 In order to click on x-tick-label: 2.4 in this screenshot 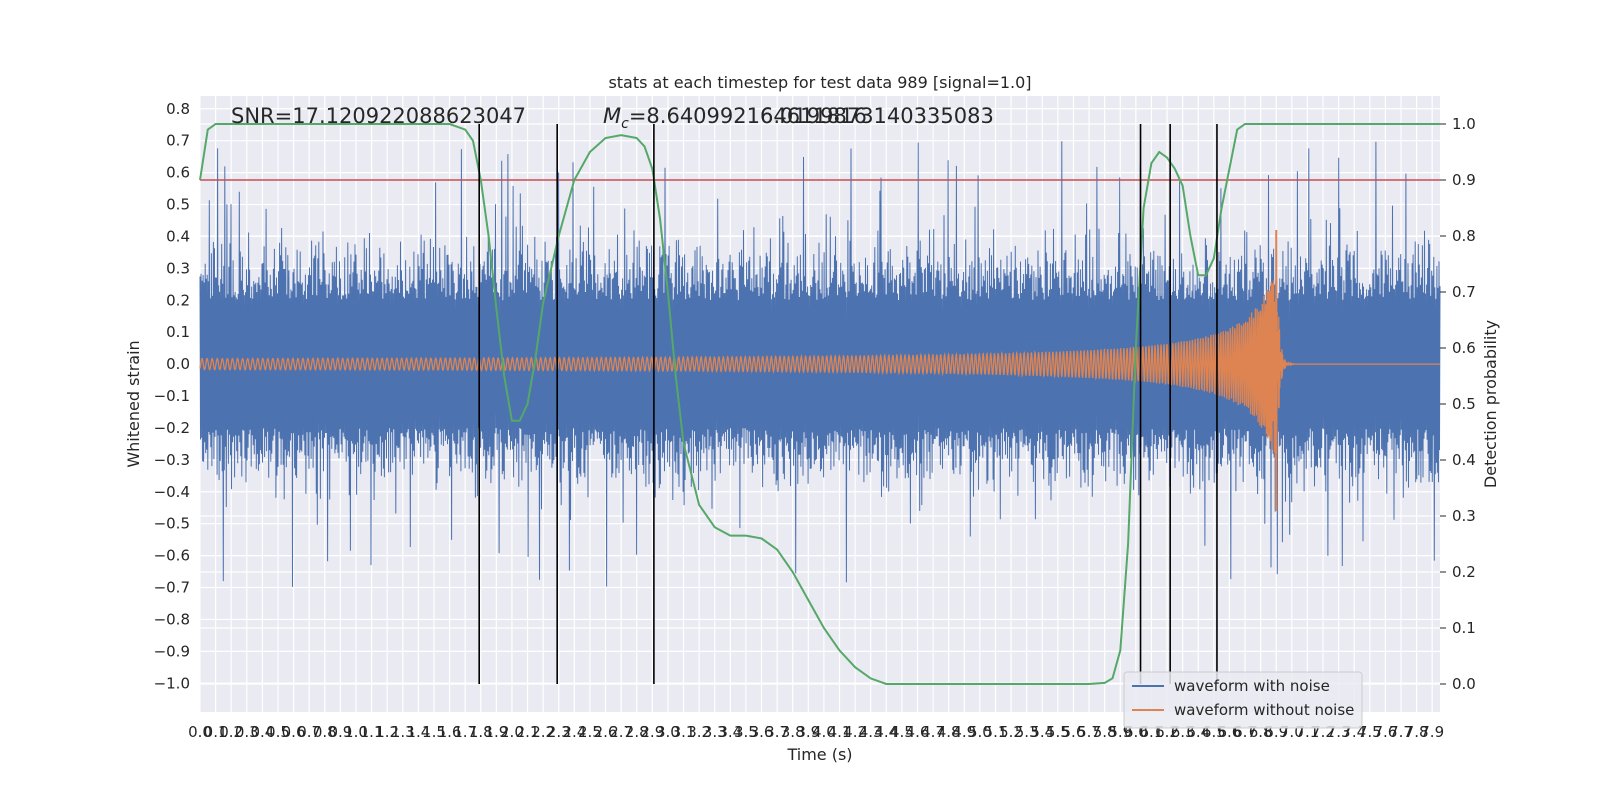, I will do `click(574, 732)`.